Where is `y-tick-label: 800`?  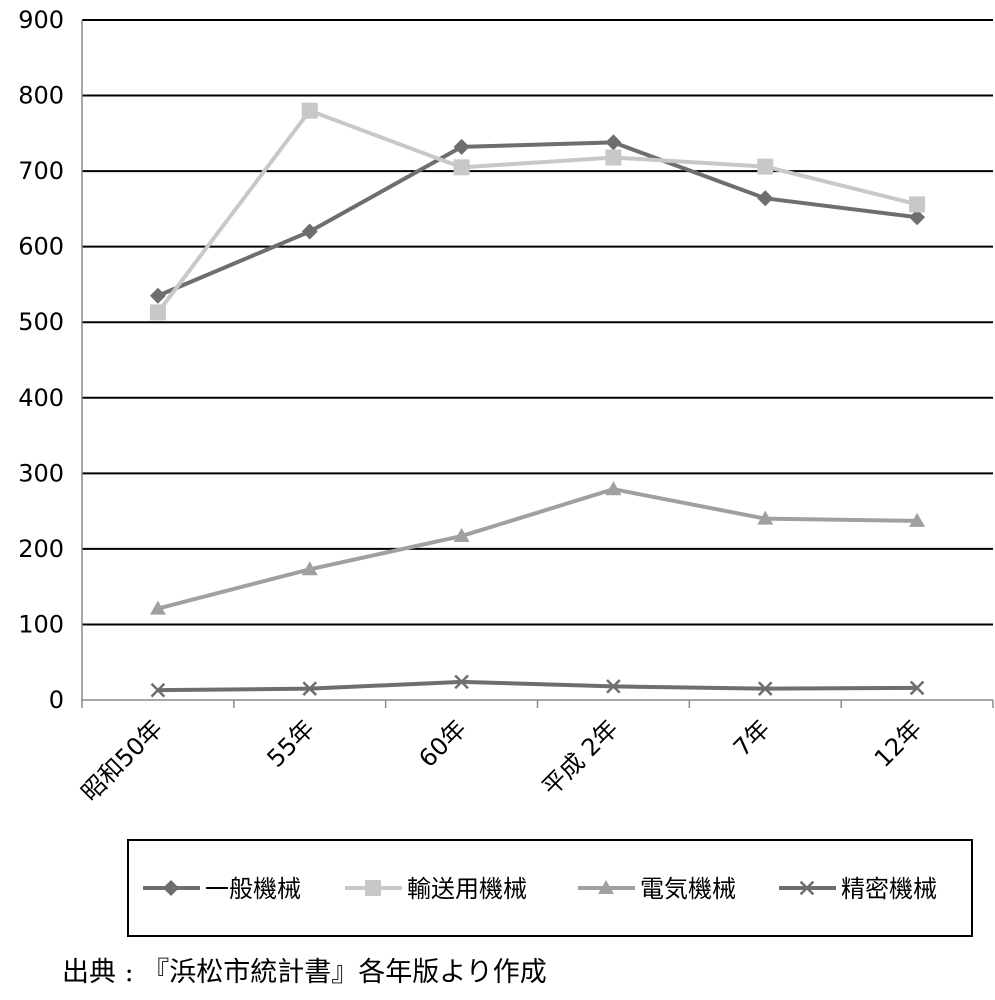 y-tick-label: 800 is located at coordinates (41, 96).